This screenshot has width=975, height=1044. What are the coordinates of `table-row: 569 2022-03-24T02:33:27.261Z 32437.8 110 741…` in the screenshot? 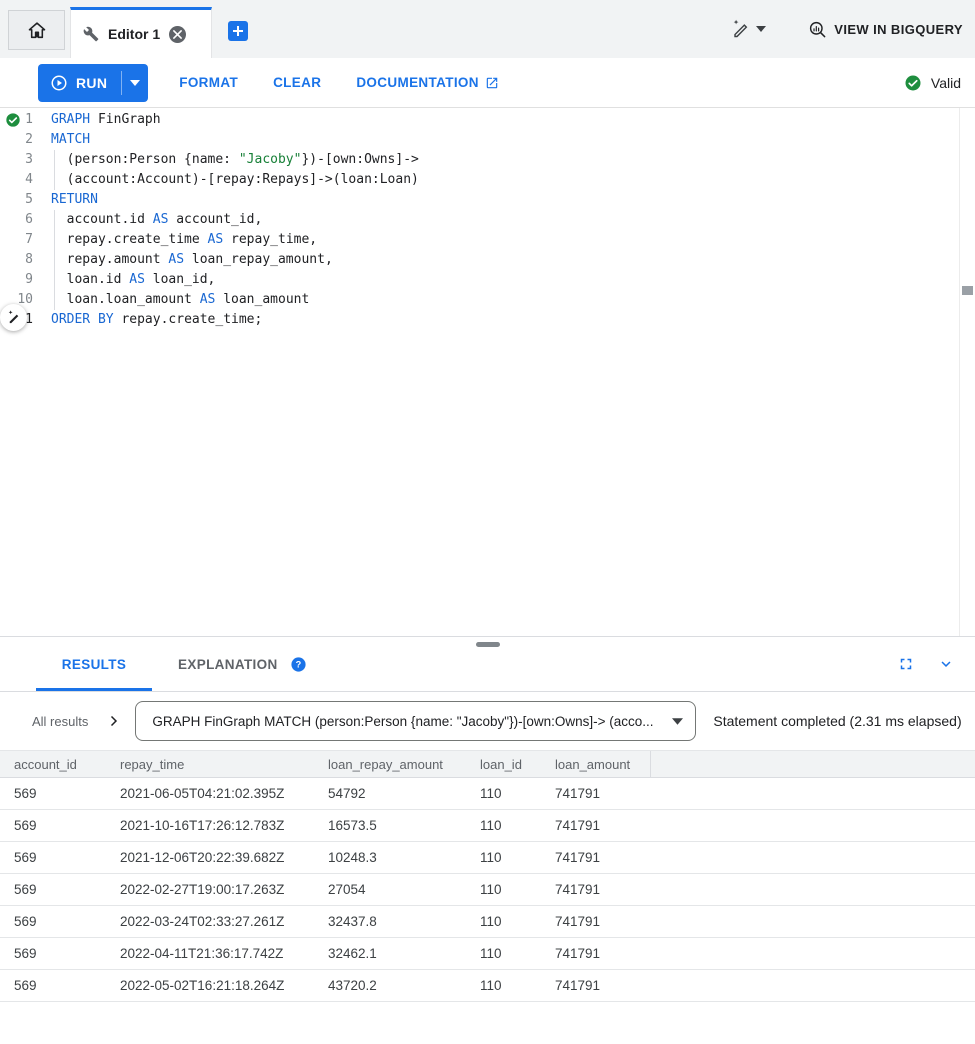 It's located at (487, 922).